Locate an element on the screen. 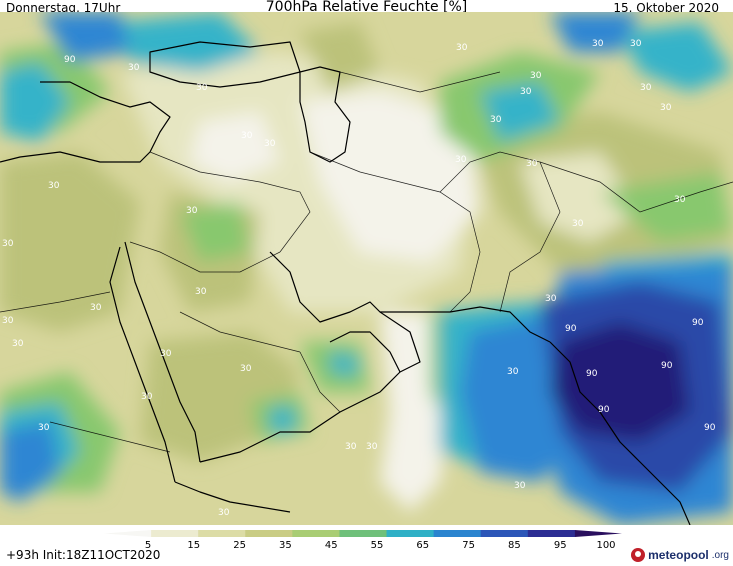 This screenshot has width=733, height=566. colorbar-tick-label: 65 is located at coordinates (422, 545).